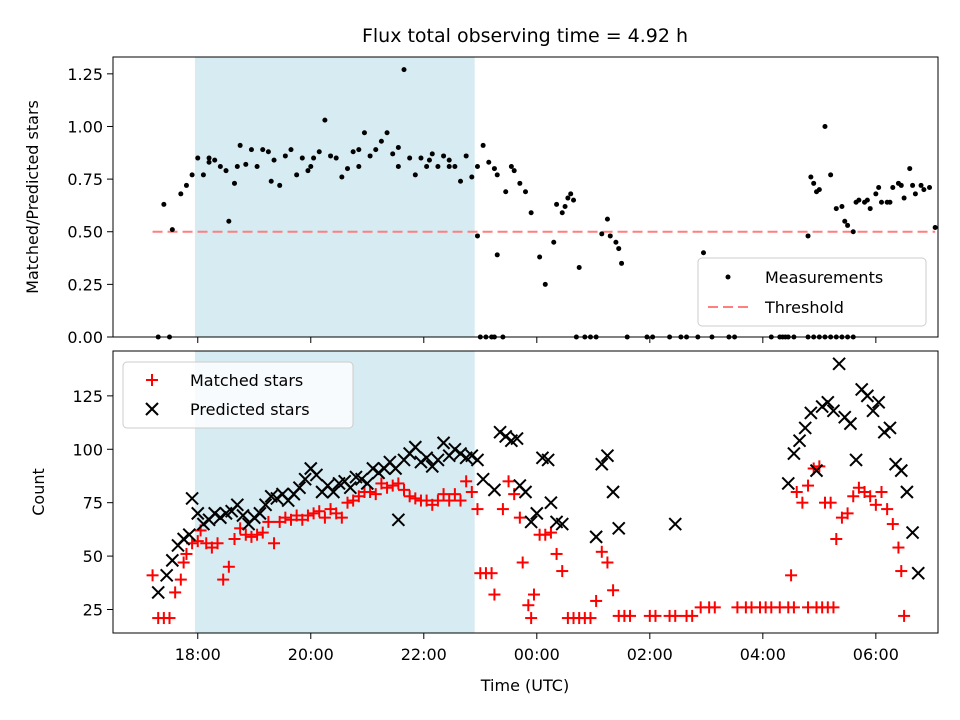  What do you see at coordinates (87, 449) in the screenshot?
I see `y-tick-label: 100` at bounding box center [87, 449].